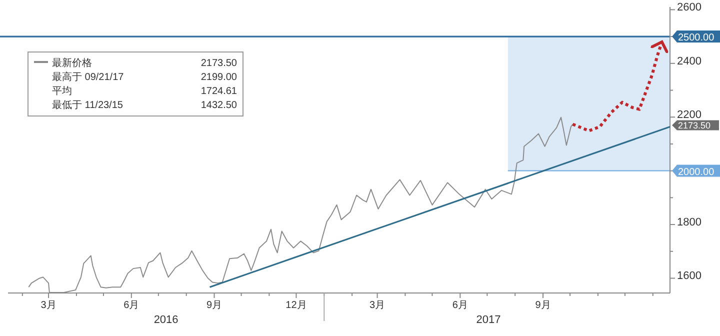 The width and height of the screenshot is (720, 336). Describe the element at coordinates (694, 125) in the screenshot. I see `text: 2173.50` at that location.